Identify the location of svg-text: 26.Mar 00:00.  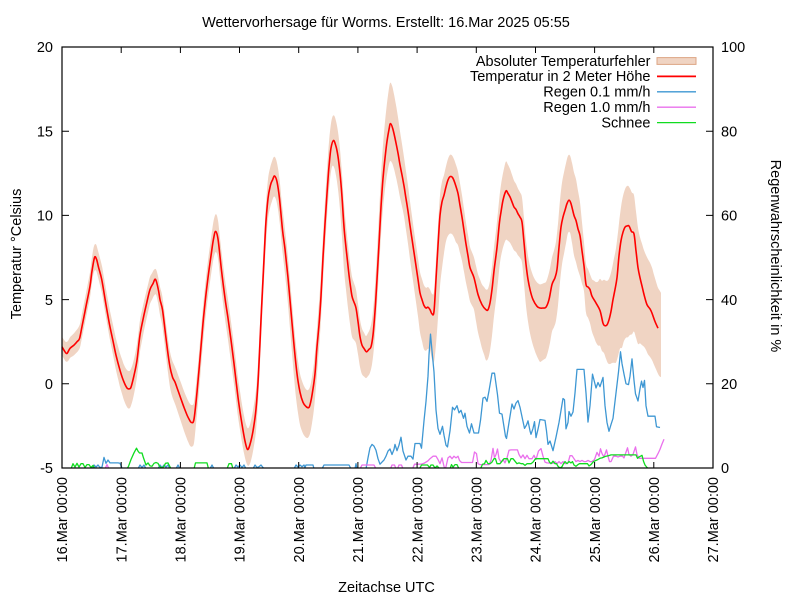
(655, 519).